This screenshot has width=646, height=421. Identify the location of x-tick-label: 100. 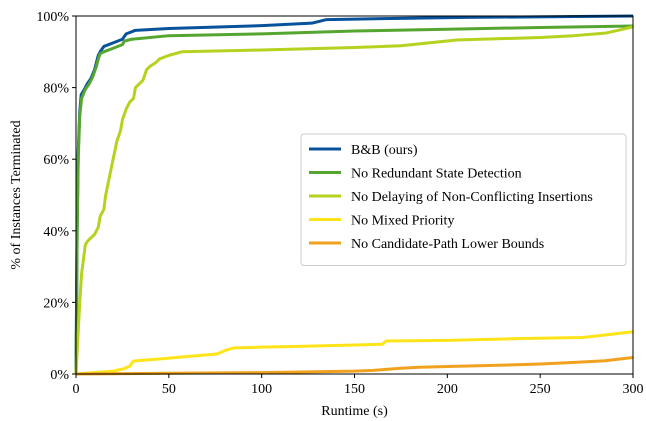
(261, 389).